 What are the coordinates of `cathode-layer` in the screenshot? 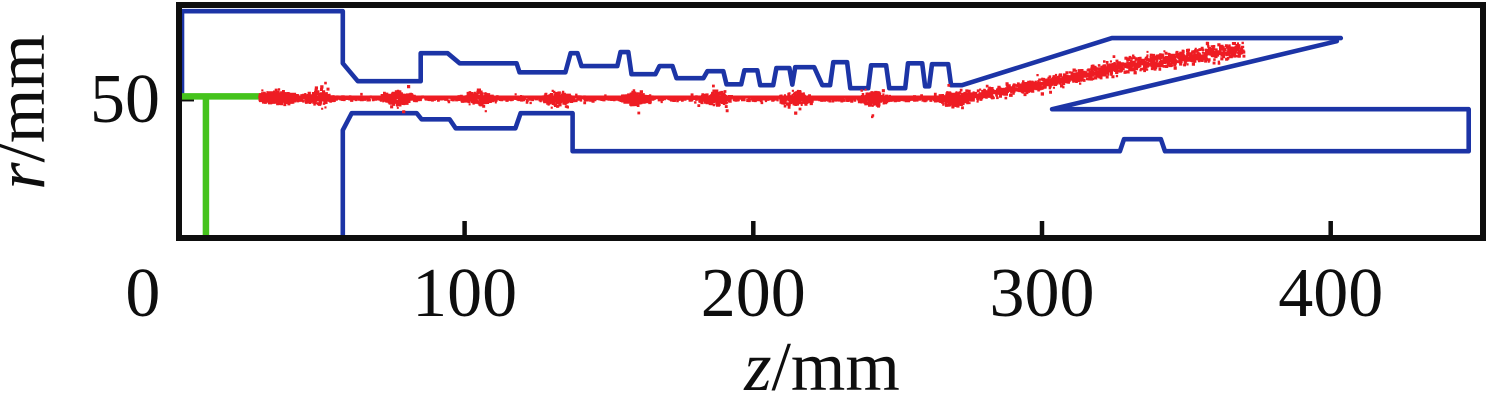 It's located at (221, 165).